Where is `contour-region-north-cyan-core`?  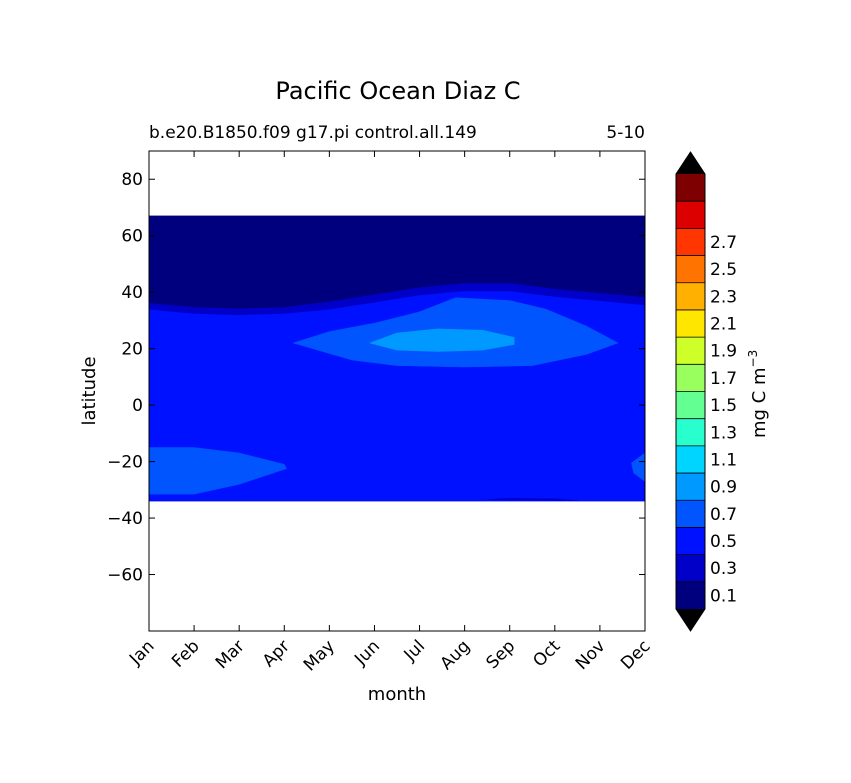 contour-region-north-cyan-core is located at coordinates (441, 340).